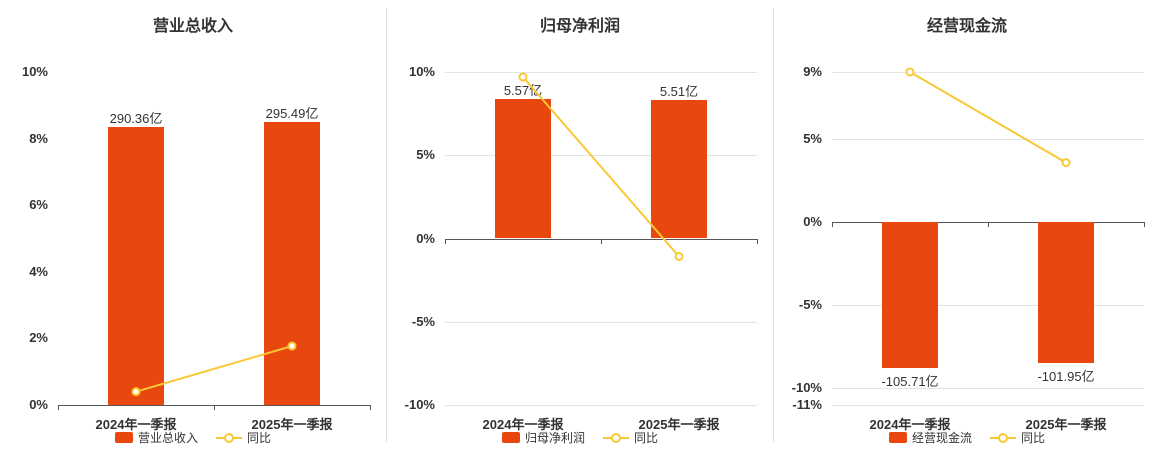 The image size is (1160, 450). I want to click on bar-value-label: 290.36亿, so click(136, 118).